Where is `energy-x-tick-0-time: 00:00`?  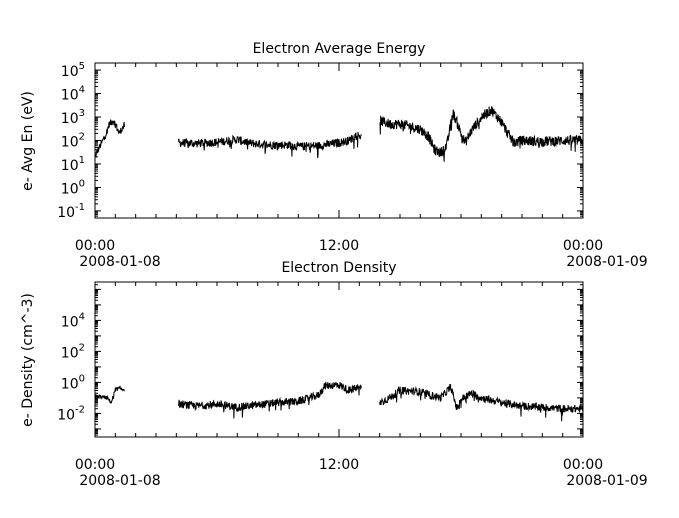 energy-x-tick-0-time: 00:00 is located at coordinates (95, 246).